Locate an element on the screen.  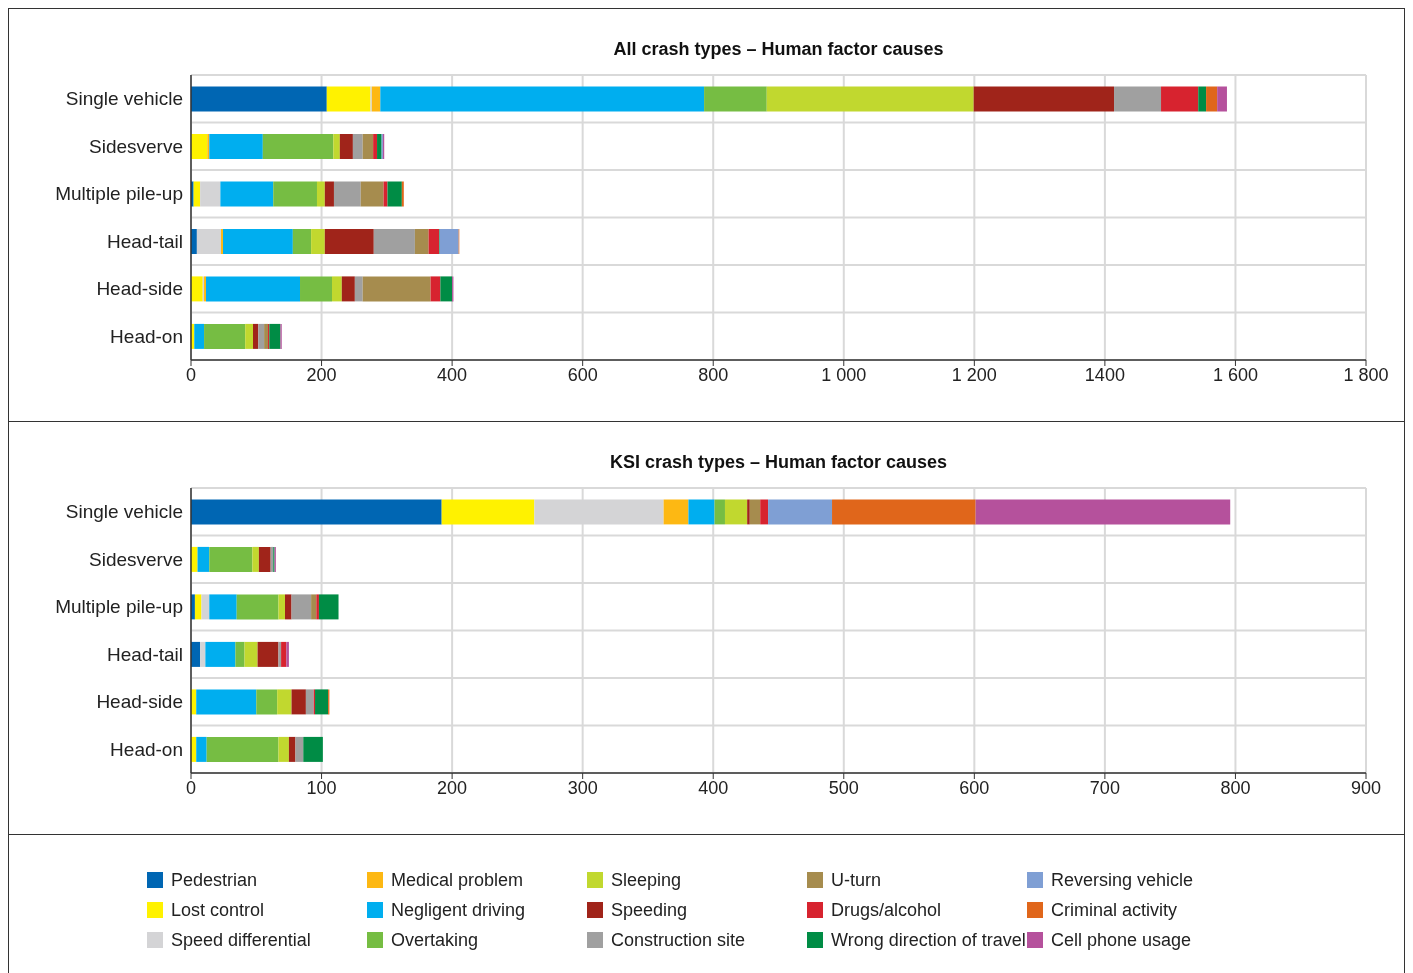
x-tick-label: 900 is located at coordinates (1366, 787).